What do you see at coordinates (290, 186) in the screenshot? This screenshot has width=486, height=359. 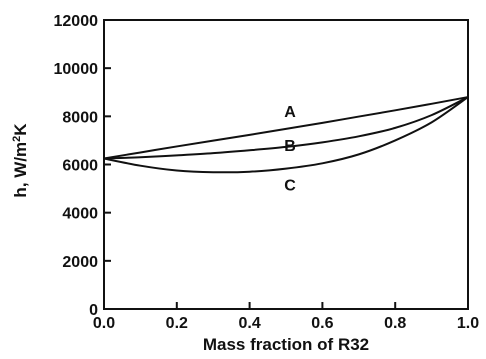 I see `series-label-c: C` at bounding box center [290, 186].